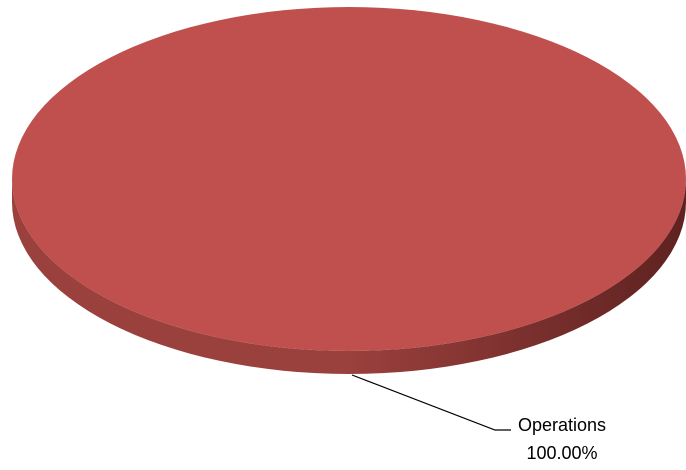 This screenshot has width=686, height=470. I want to click on leader-line, so click(431, 402).